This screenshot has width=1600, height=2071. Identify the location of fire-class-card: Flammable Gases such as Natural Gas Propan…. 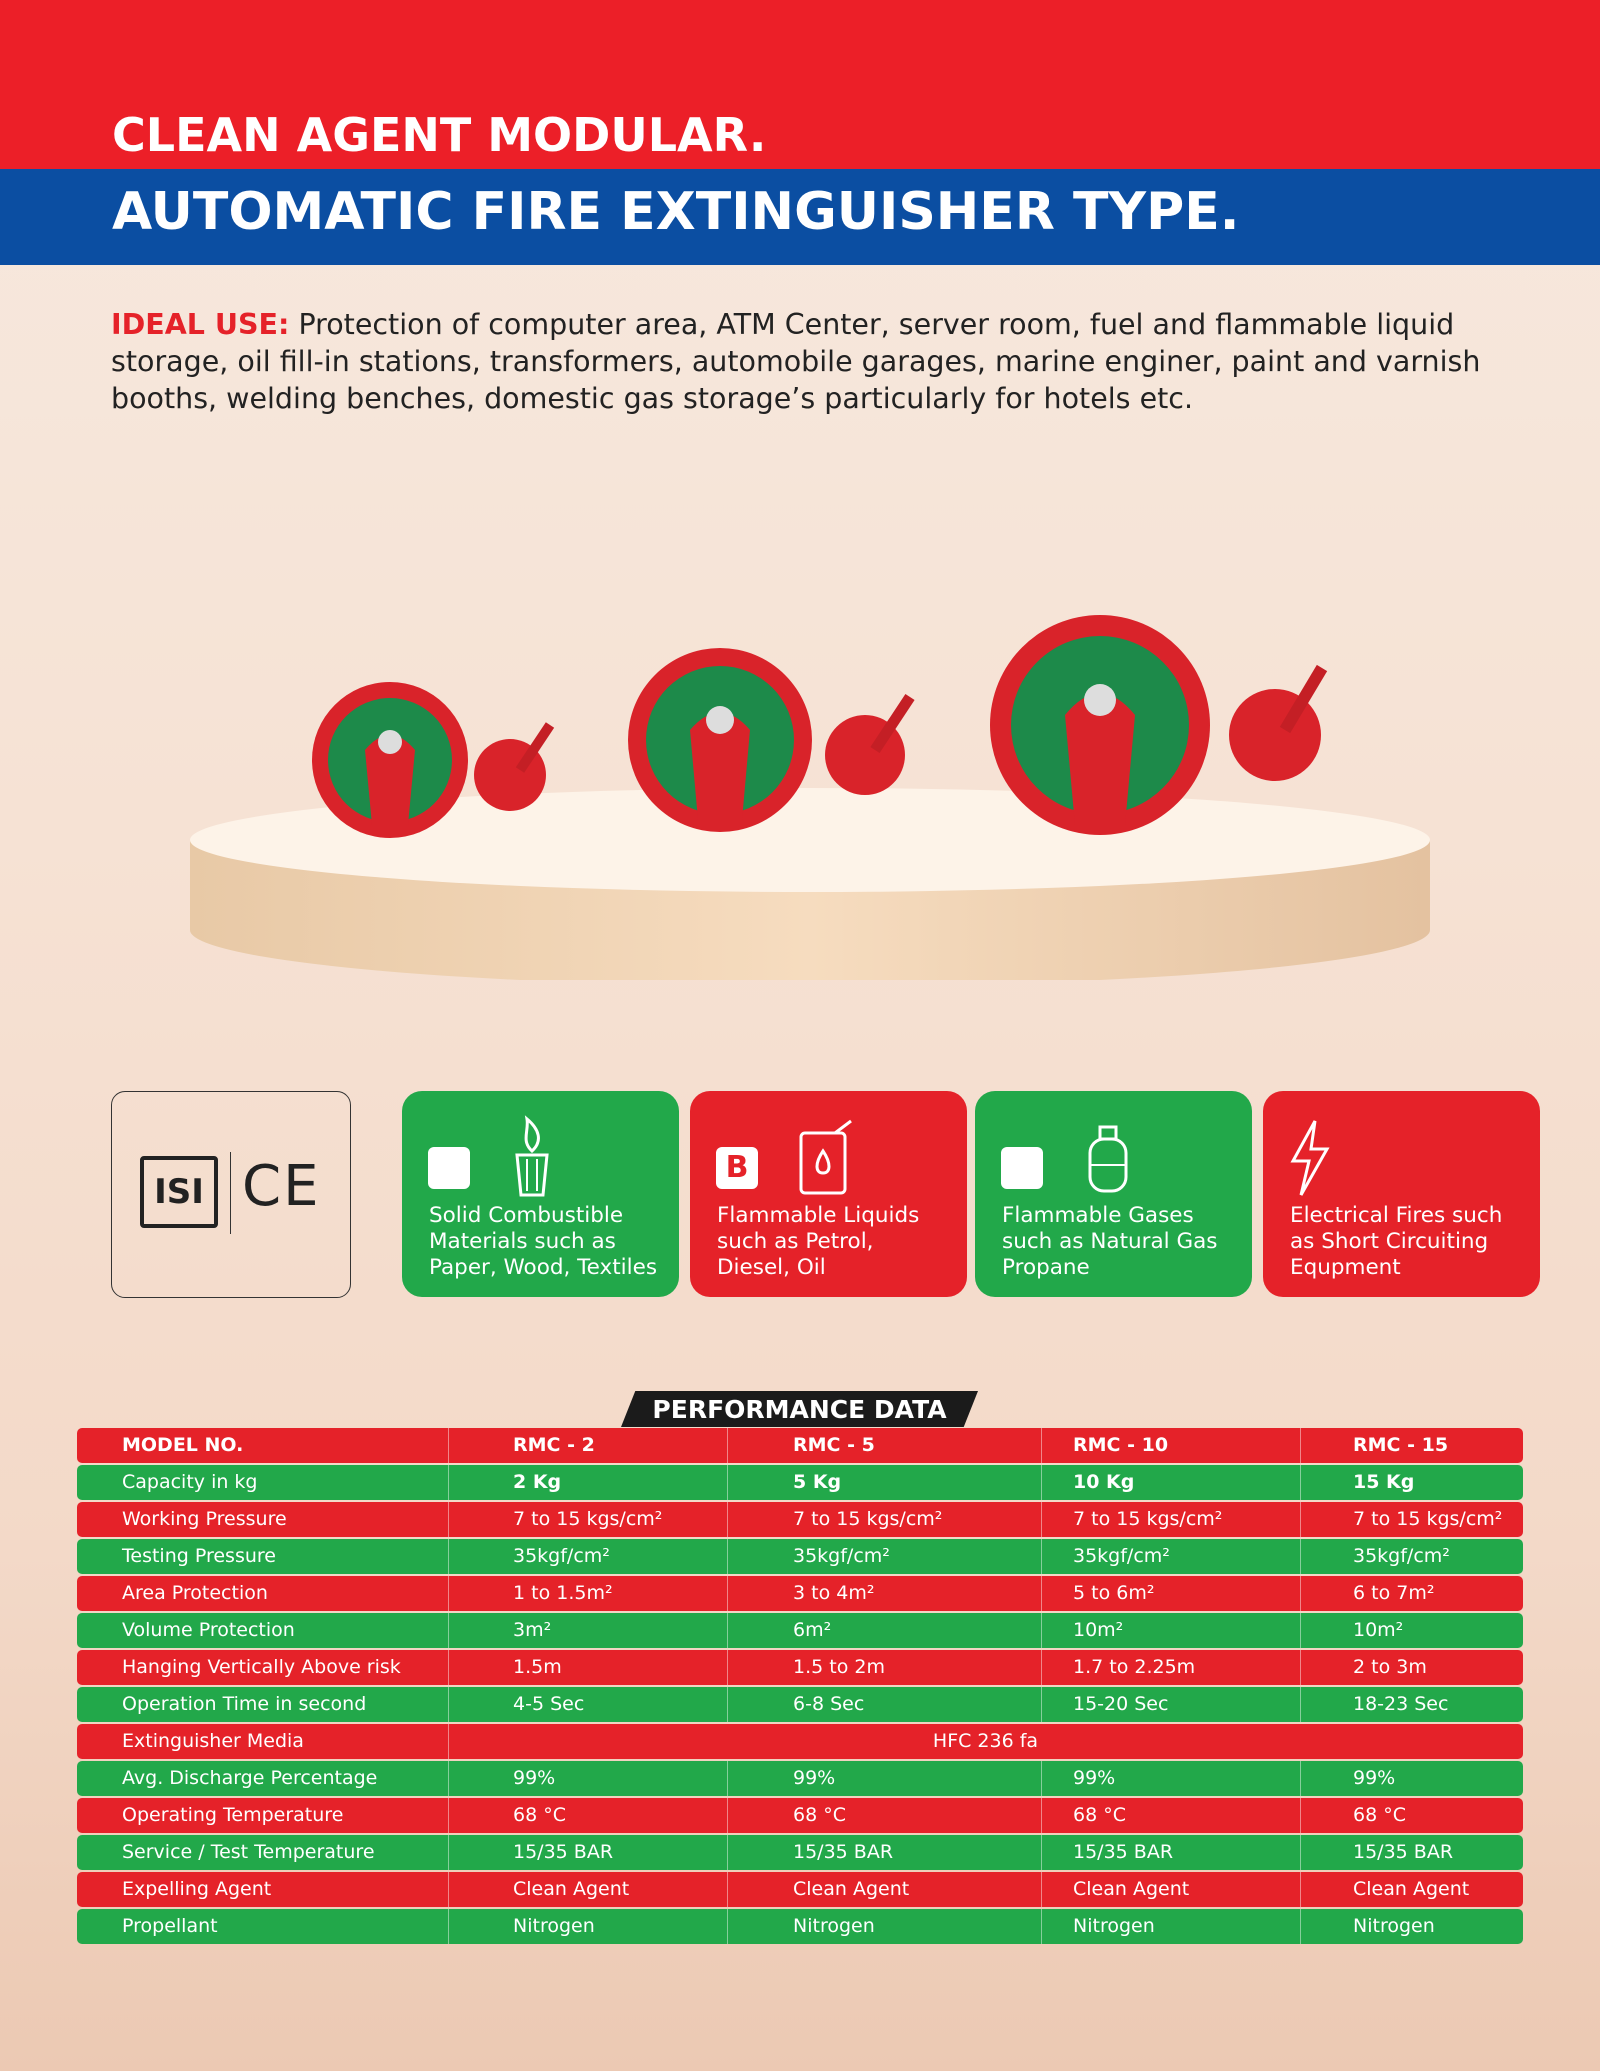
(1113, 1194).